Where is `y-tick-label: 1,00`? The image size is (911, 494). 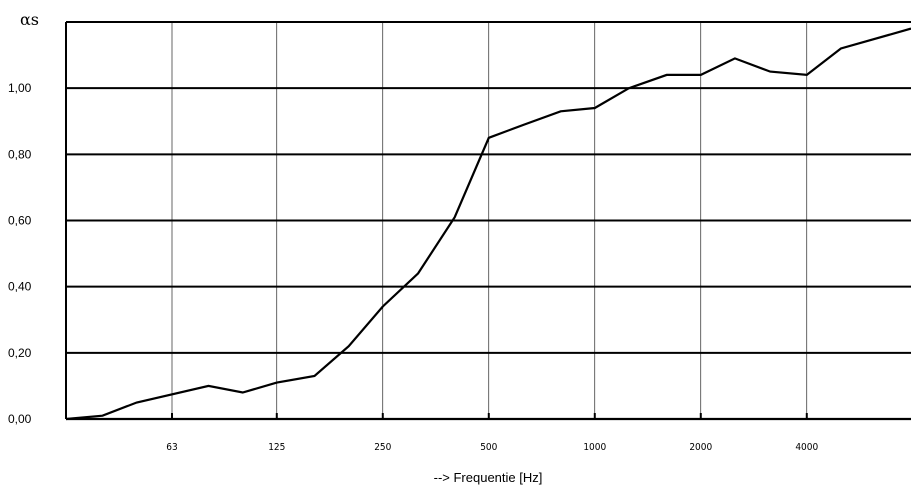
y-tick-label: 1,00 is located at coordinates (20, 88).